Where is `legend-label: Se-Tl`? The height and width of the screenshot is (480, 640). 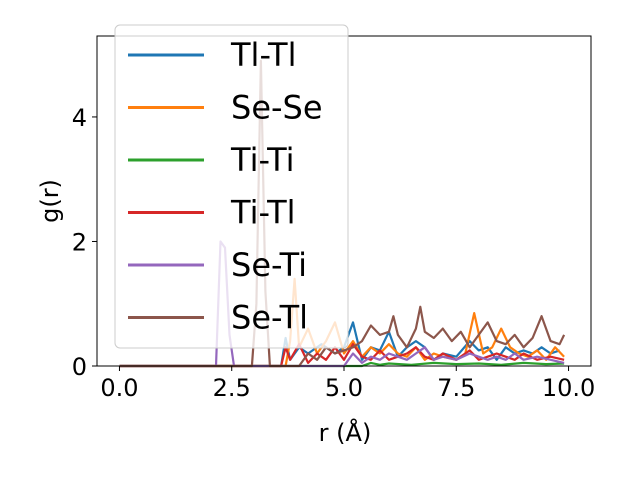
legend-label: Se-Tl is located at coordinates (269, 318).